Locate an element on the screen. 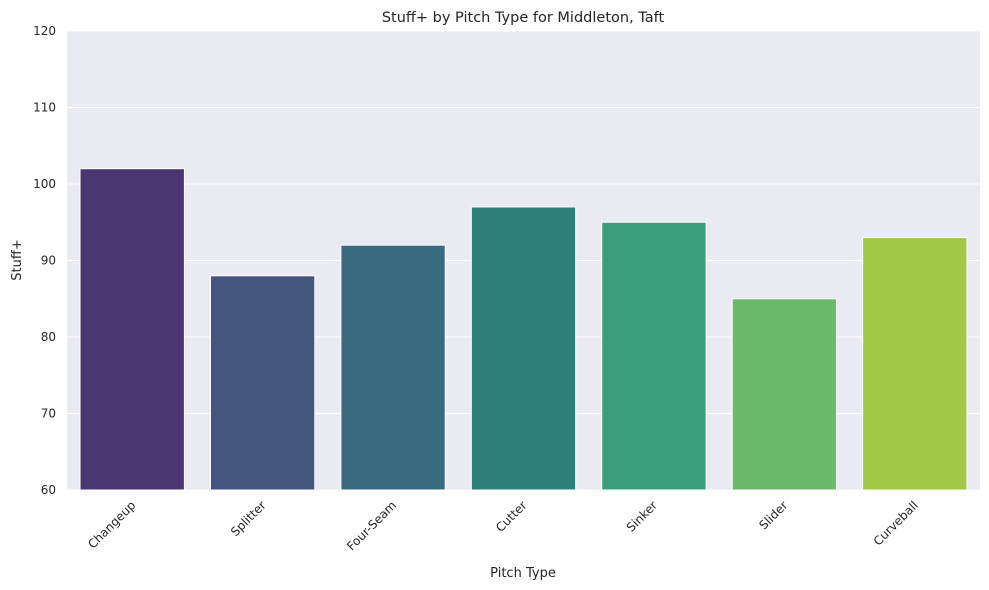 The image size is (989, 590). y-tick-label: 80 is located at coordinates (48, 337).